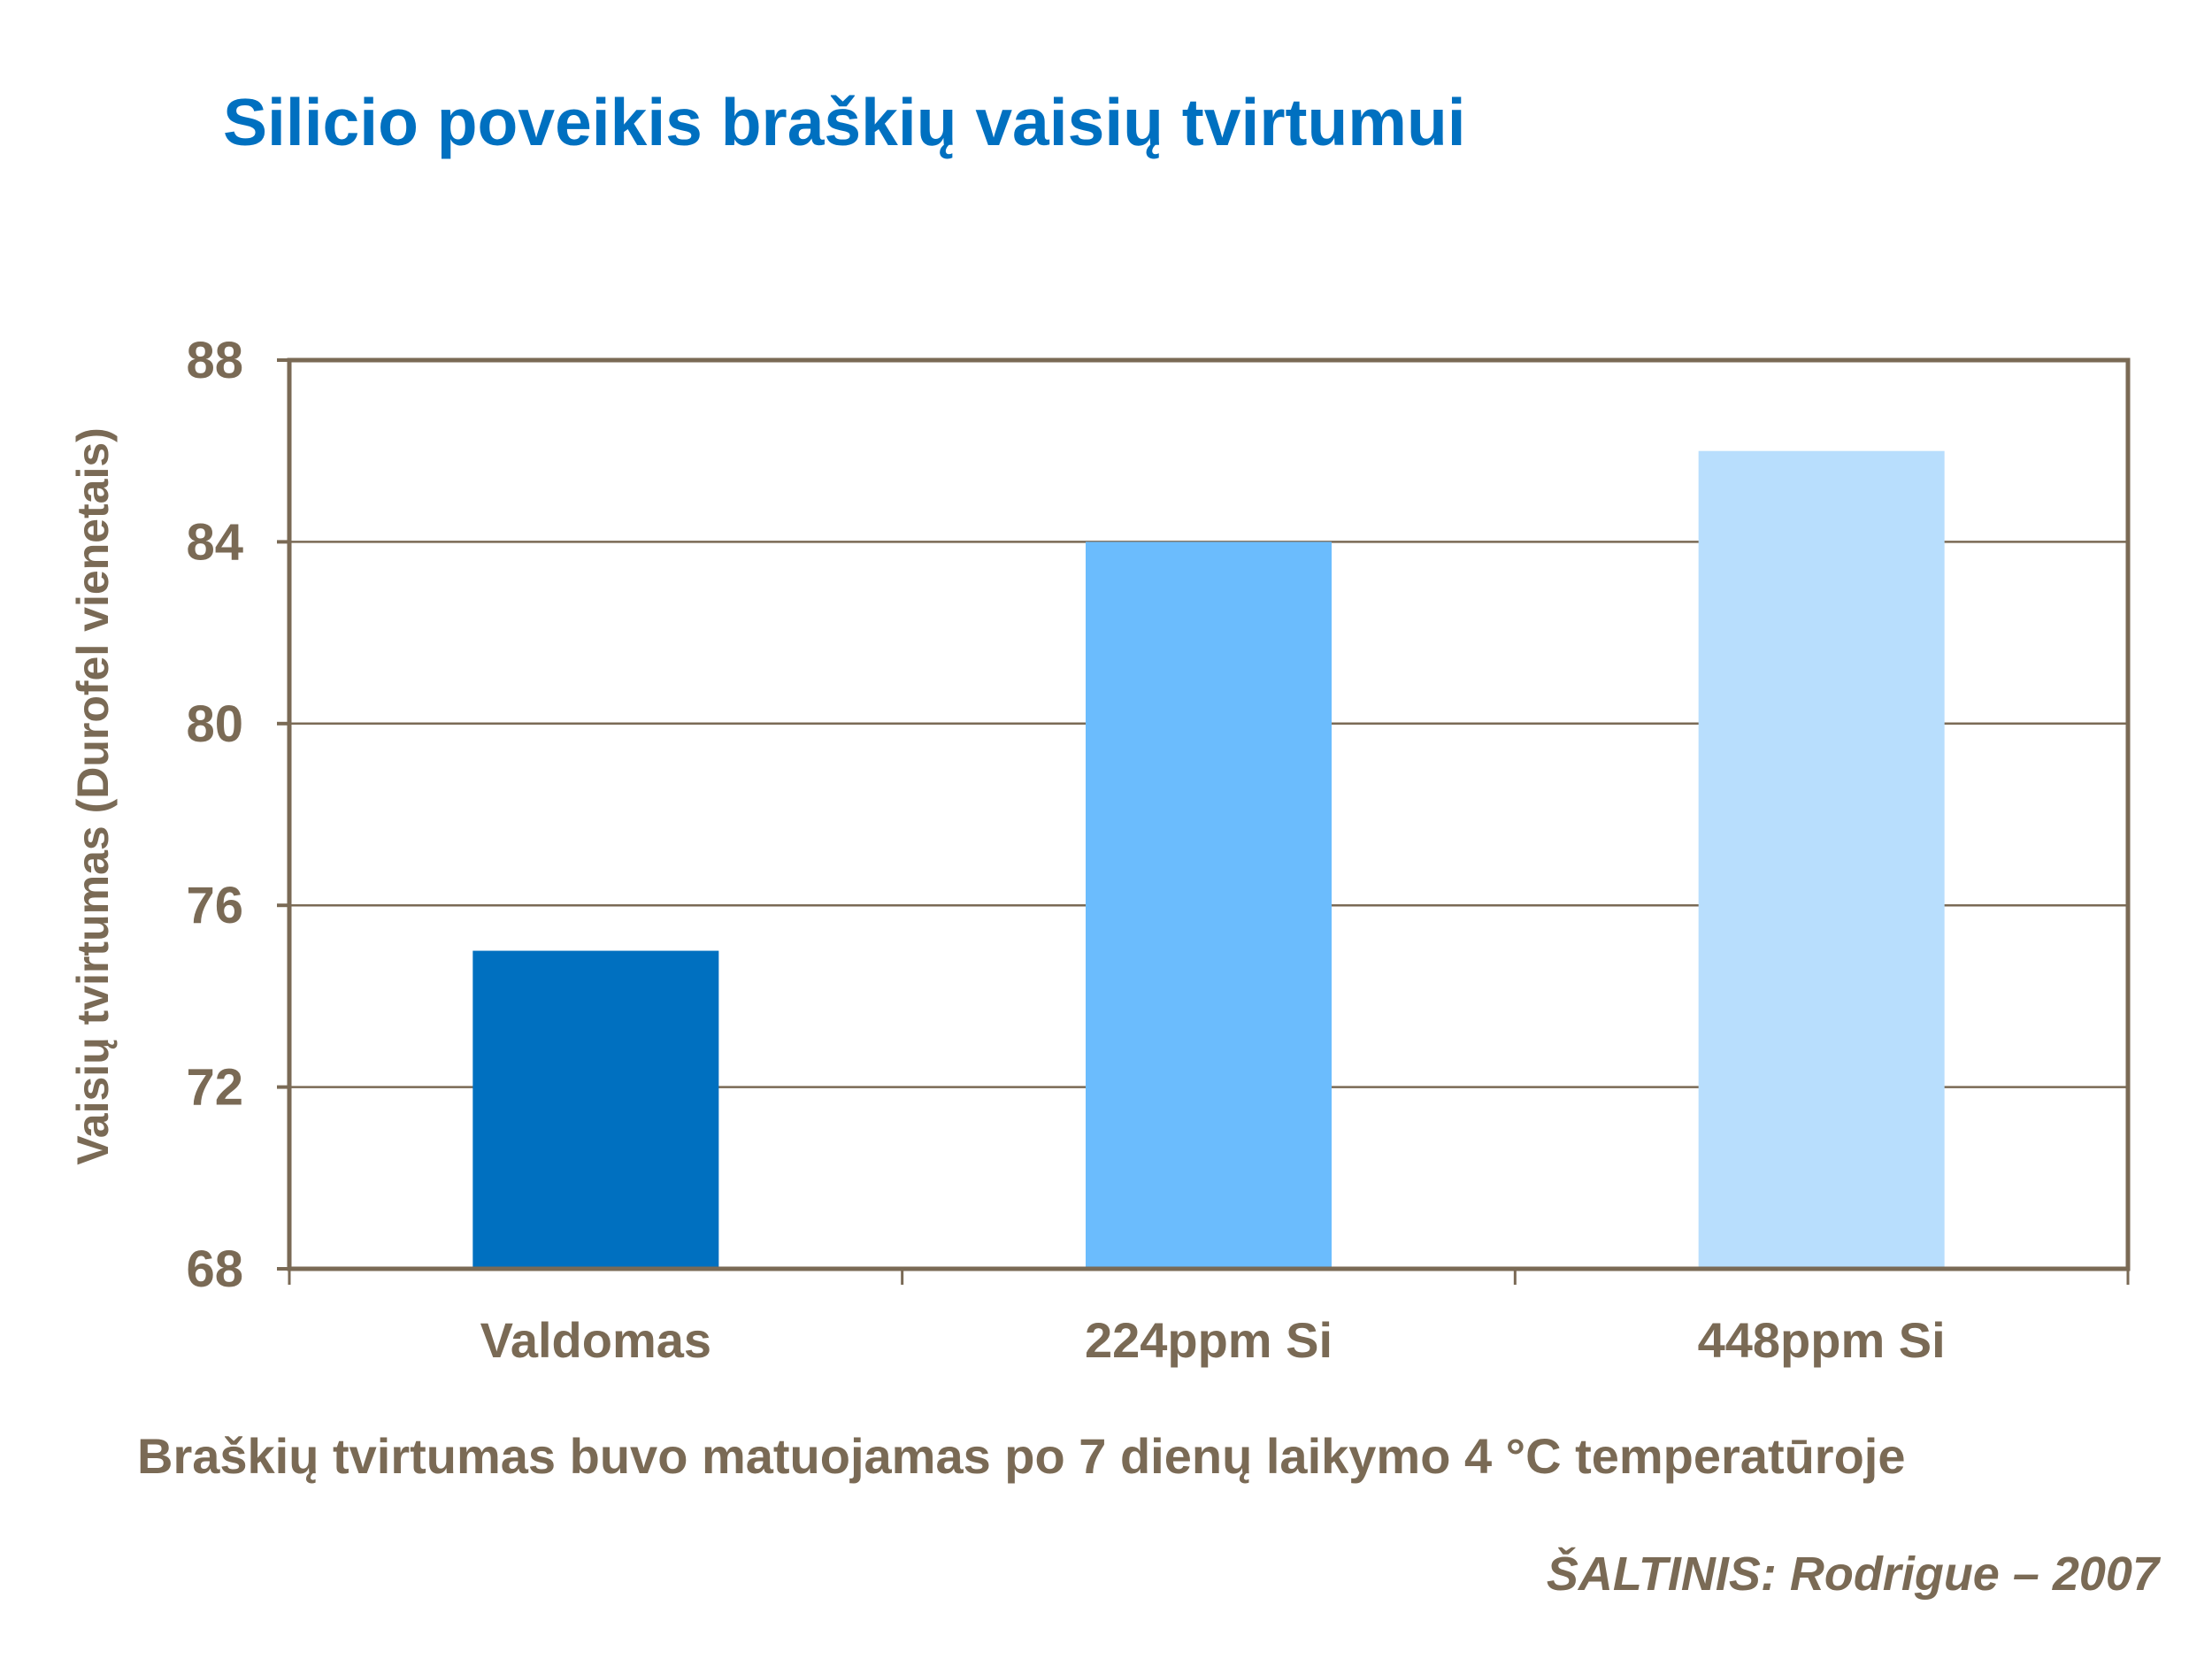 The width and height of the screenshot is (2212, 1659). I want to click on x-category-label: 224ppm Si, so click(1209, 1340).